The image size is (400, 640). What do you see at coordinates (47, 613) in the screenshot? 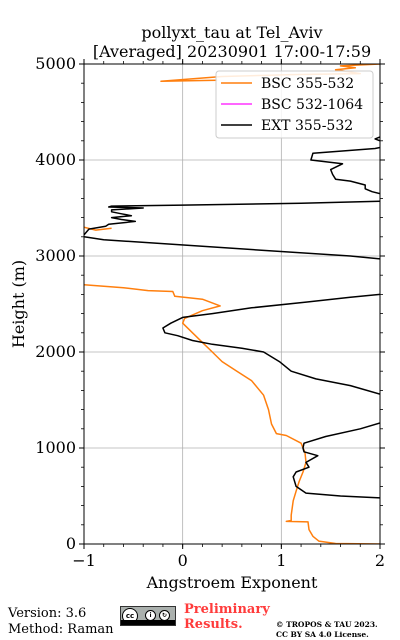
I see `version-text: Version: 3.6` at bounding box center [47, 613].